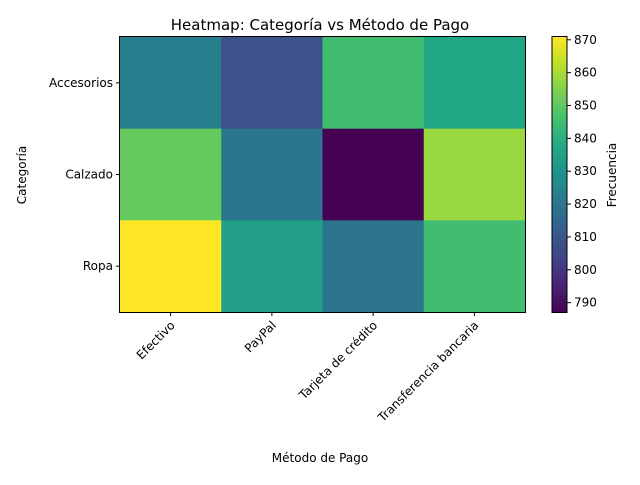  Describe the element at coordinates (585, 138) in the screenshot. I see `colorbar-tick-label: 840` at that location.